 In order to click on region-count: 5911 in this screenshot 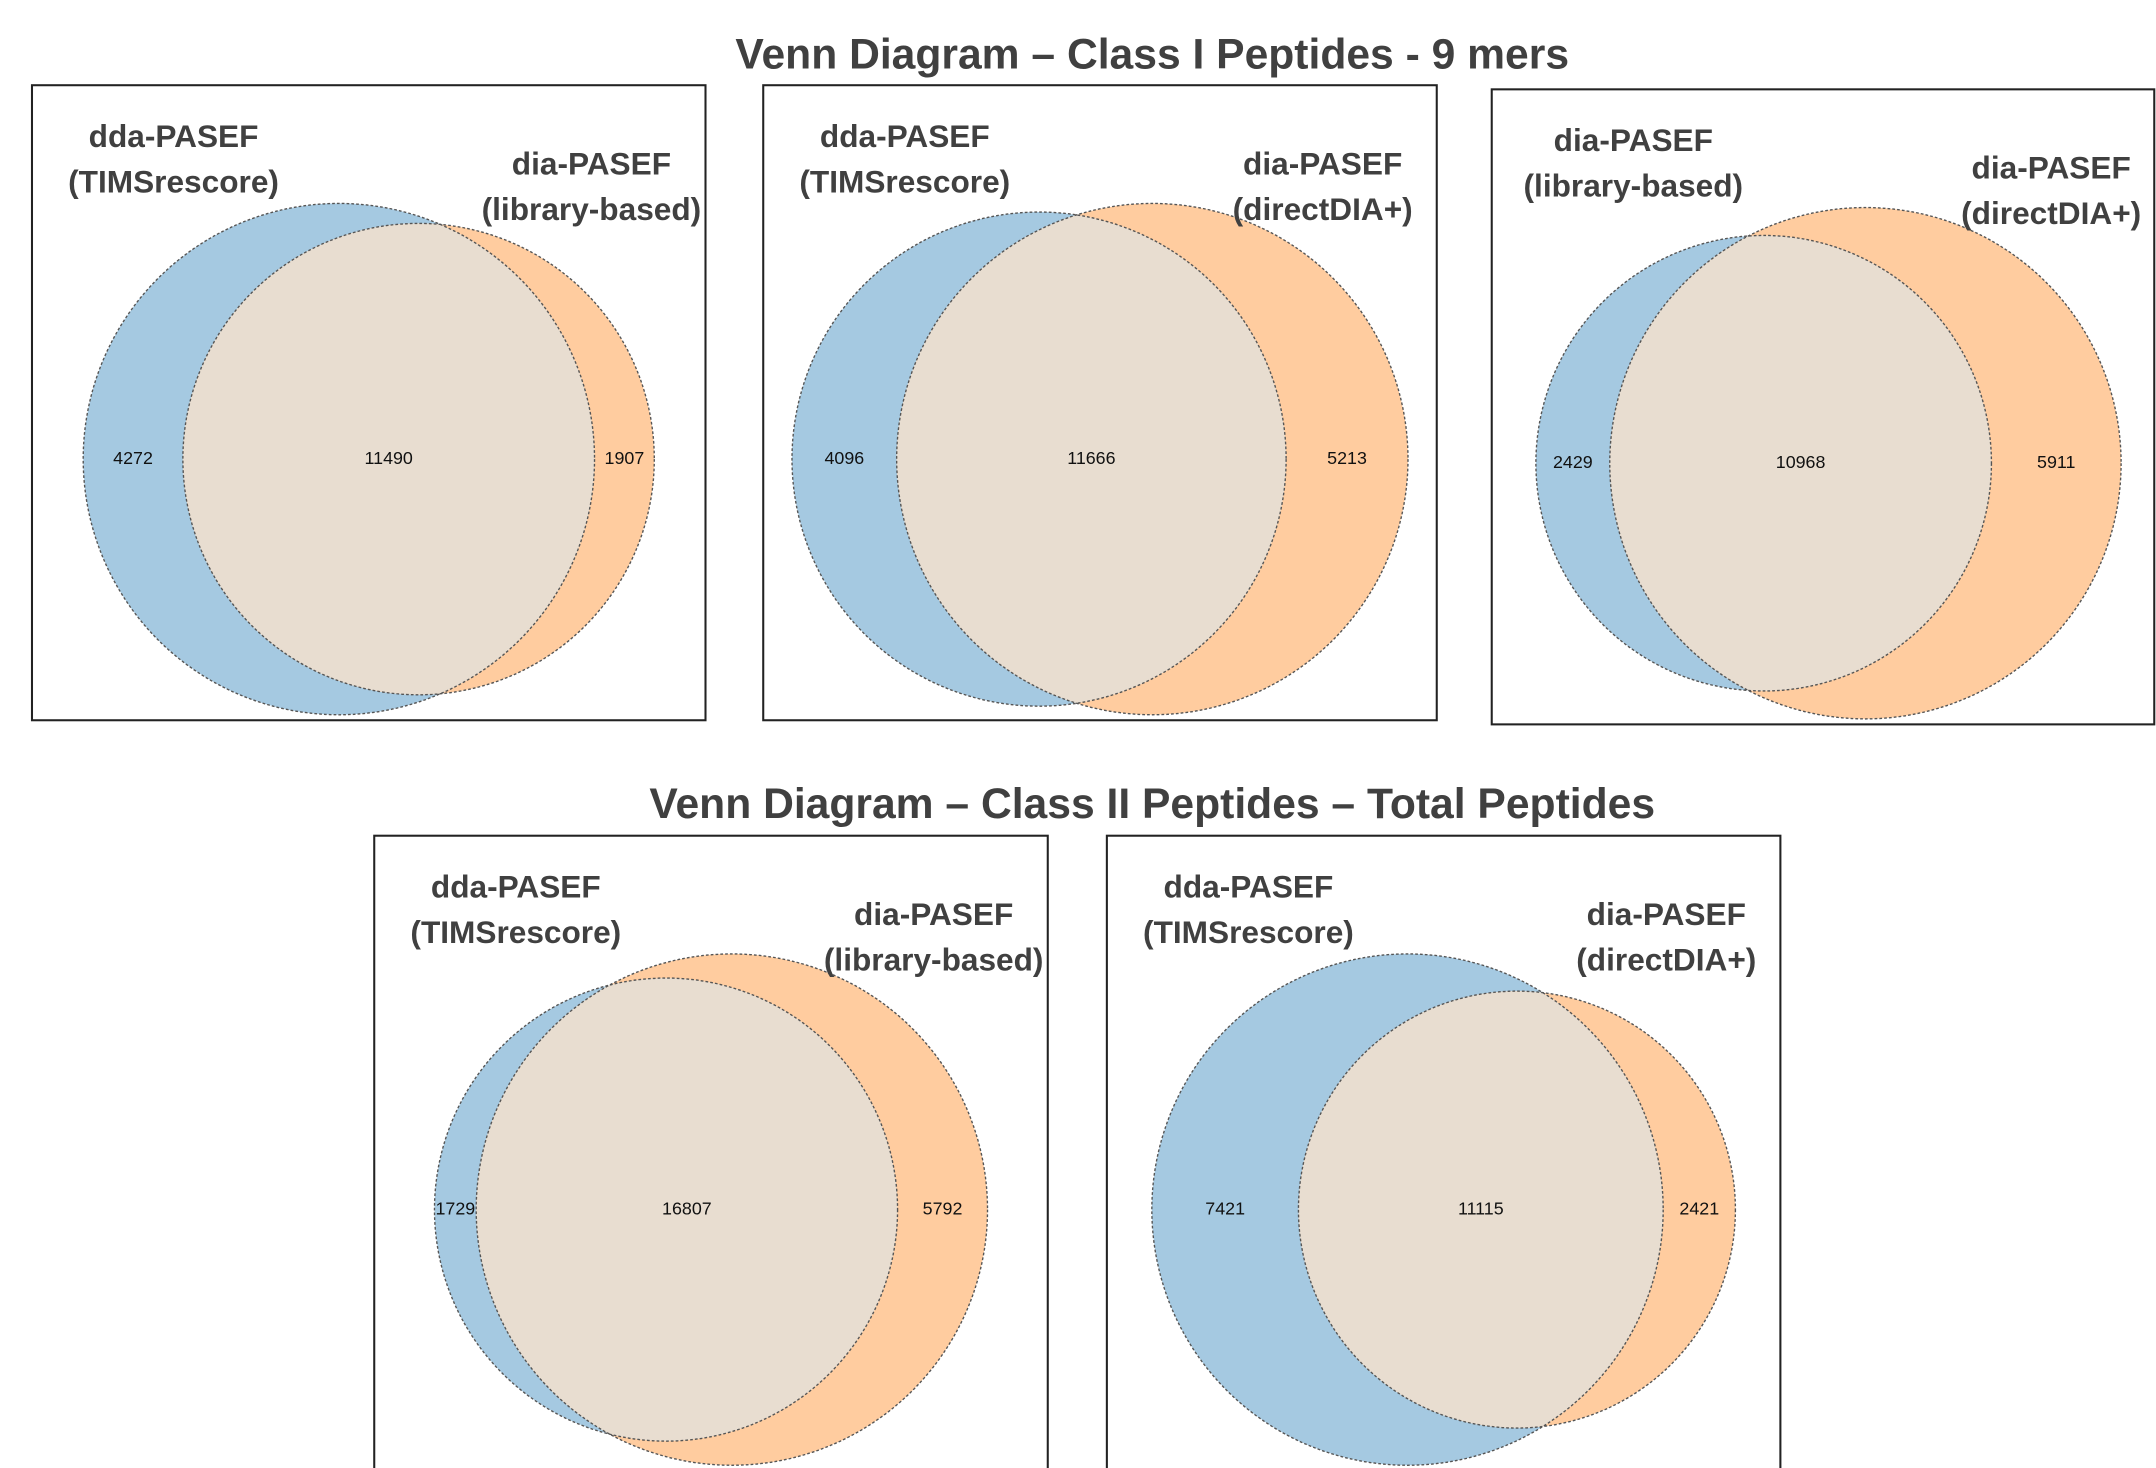, I will do `click(2056, 462)`.